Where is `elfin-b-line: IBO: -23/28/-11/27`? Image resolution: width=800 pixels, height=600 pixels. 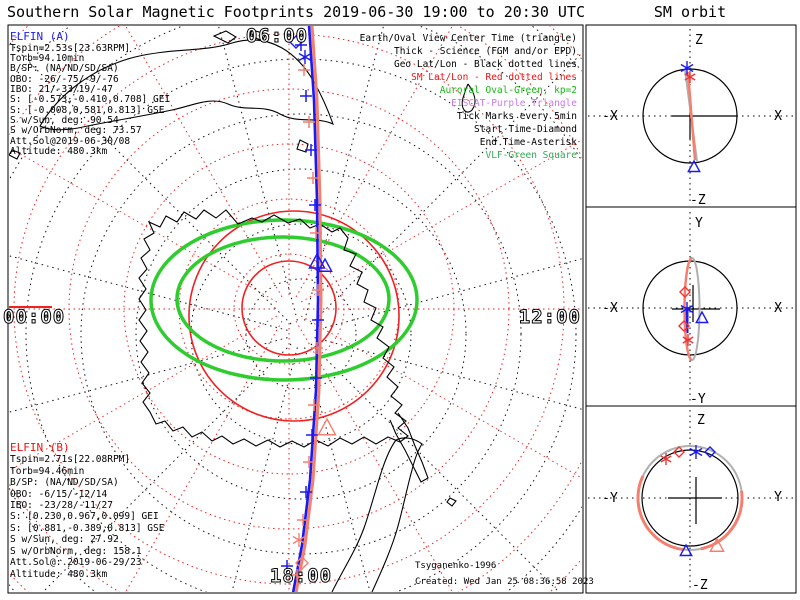 elfin-b-line: IBO: -23/28/-11/27 is located at coordinates (61, 505).